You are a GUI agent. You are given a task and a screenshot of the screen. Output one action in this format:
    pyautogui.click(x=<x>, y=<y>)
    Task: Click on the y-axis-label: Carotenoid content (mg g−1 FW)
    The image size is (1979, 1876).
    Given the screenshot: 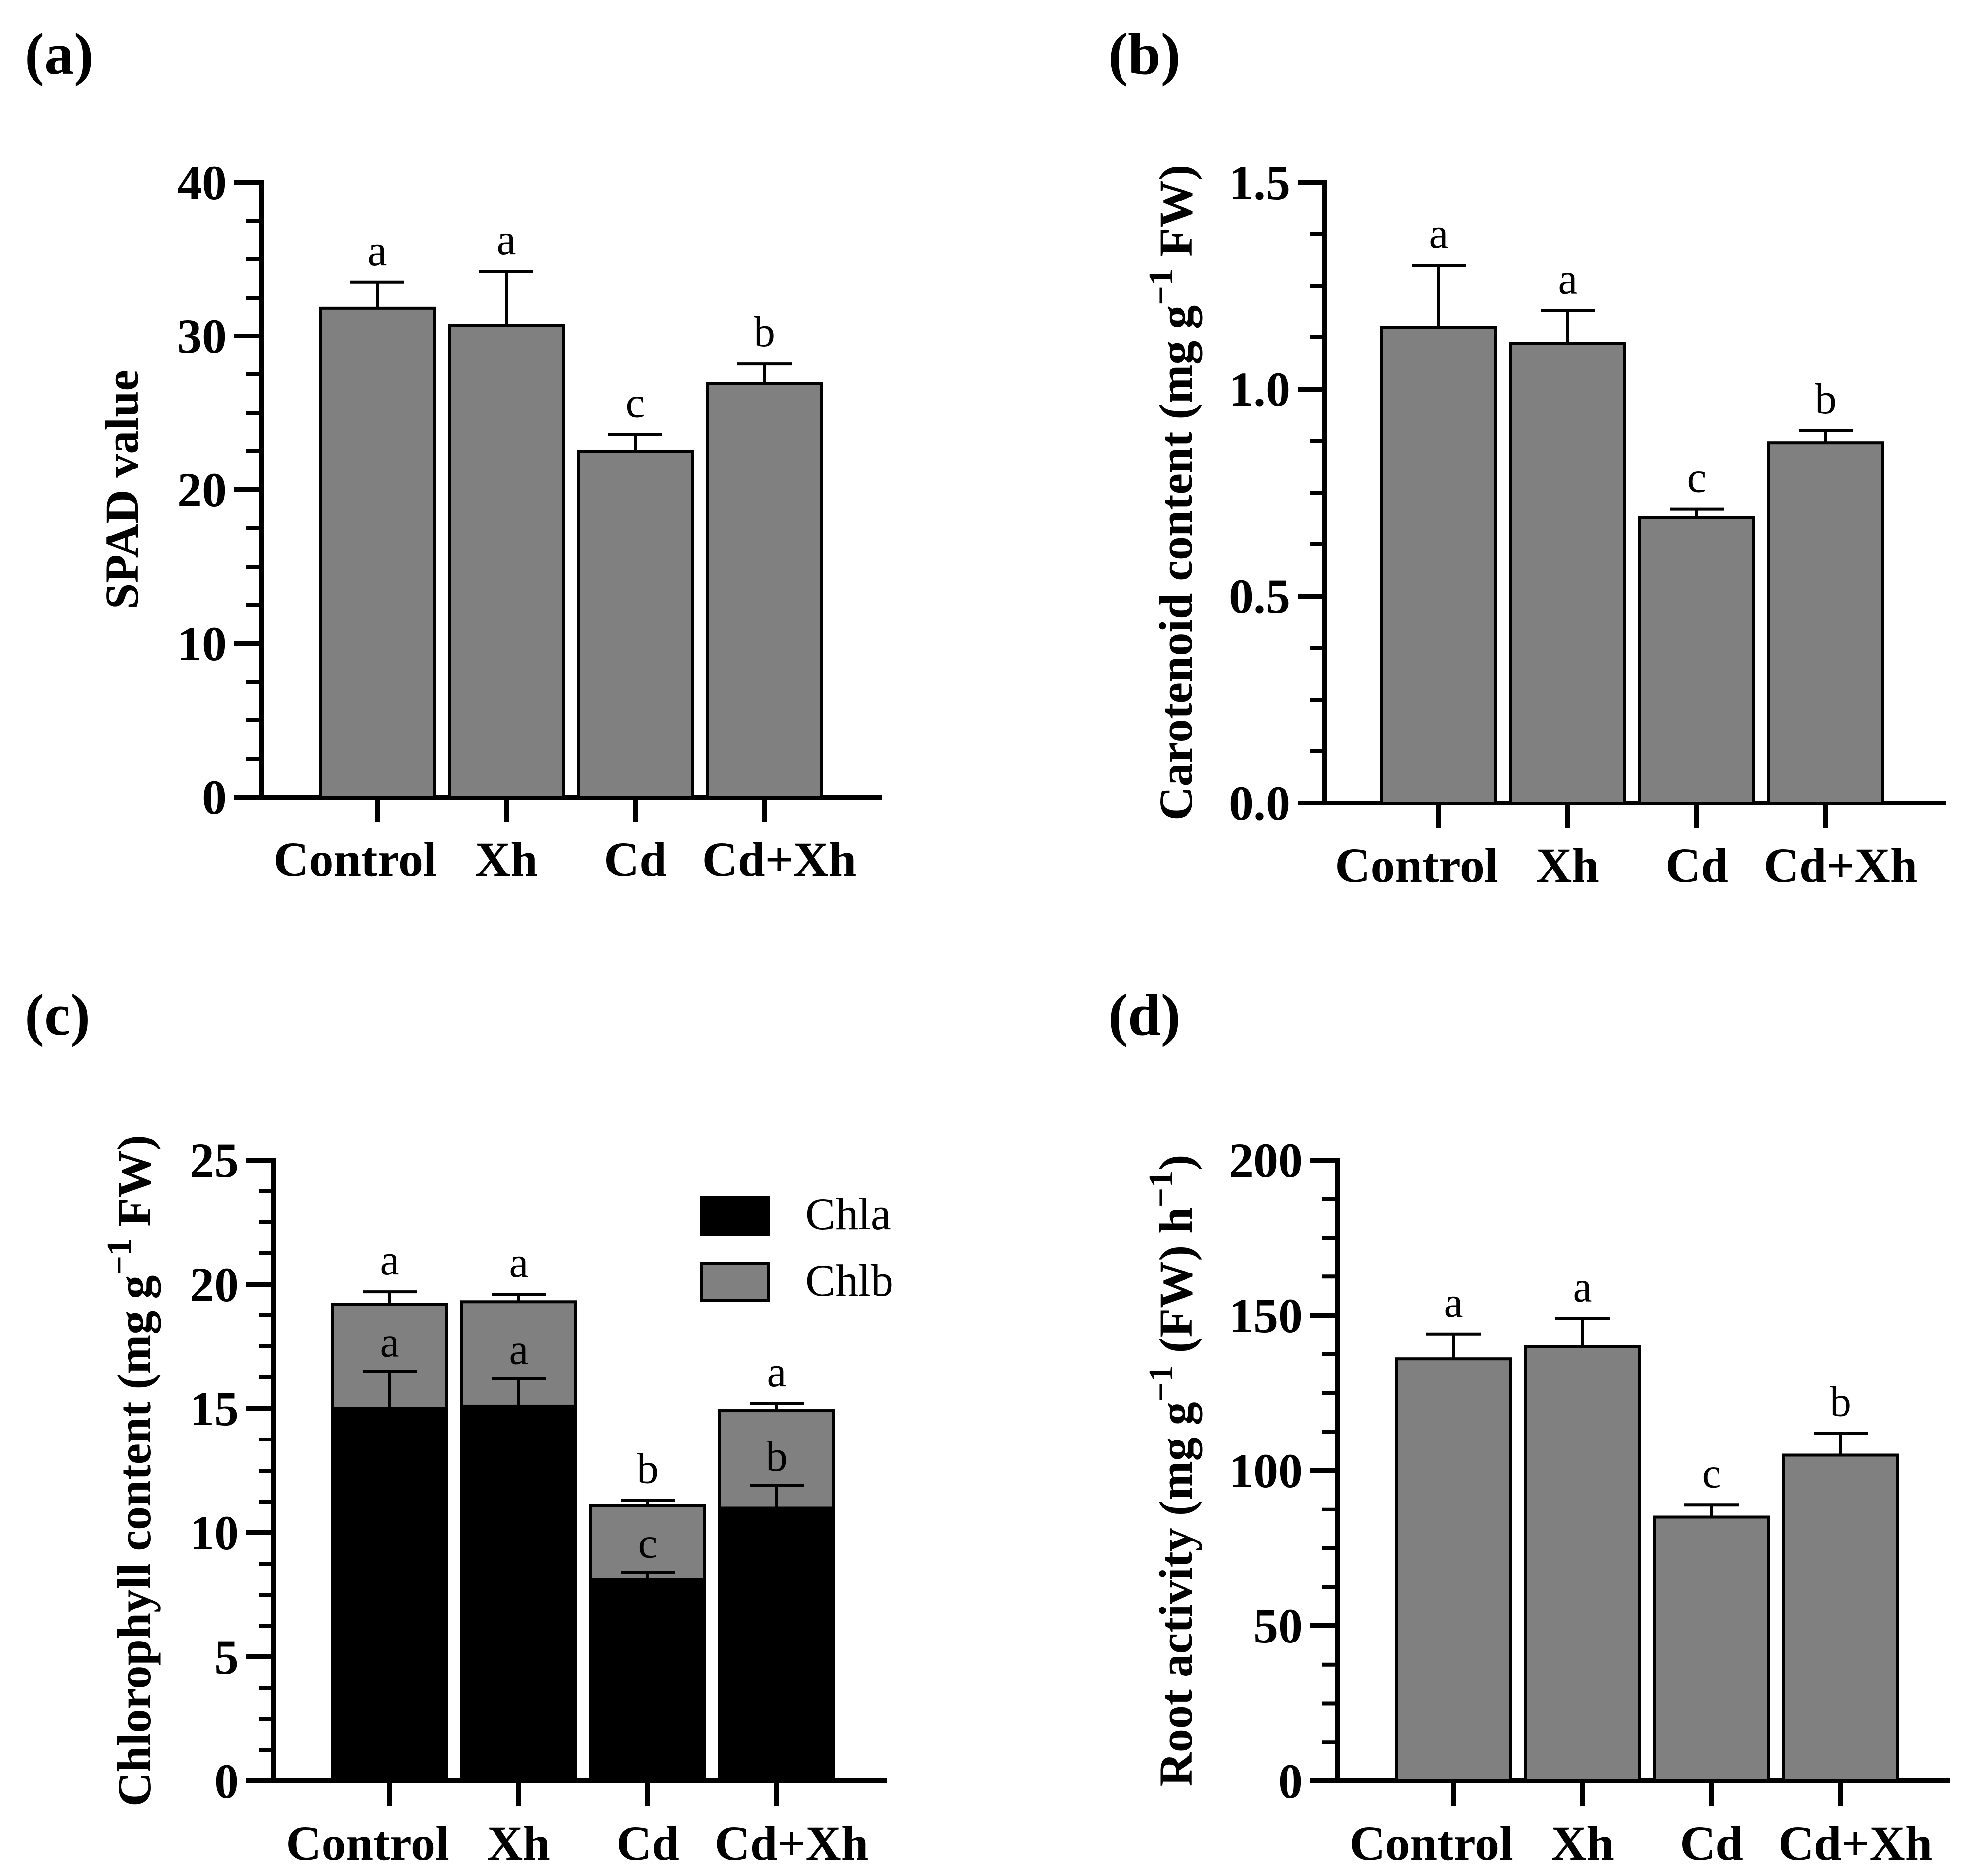 What is the action you would take?
    pyautogui.click(x=1172, y=493)
    